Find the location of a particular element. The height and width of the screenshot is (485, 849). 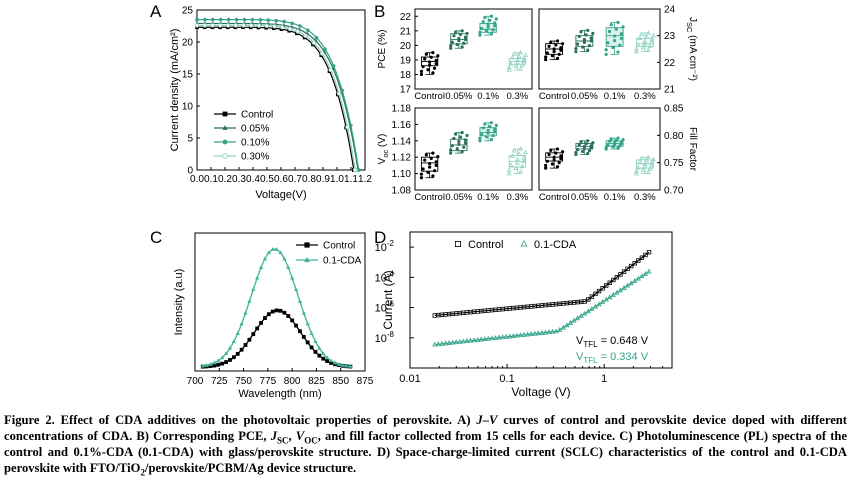

vtfl-annotation-part: = 0.334 V is located at coordinates (623, 357).